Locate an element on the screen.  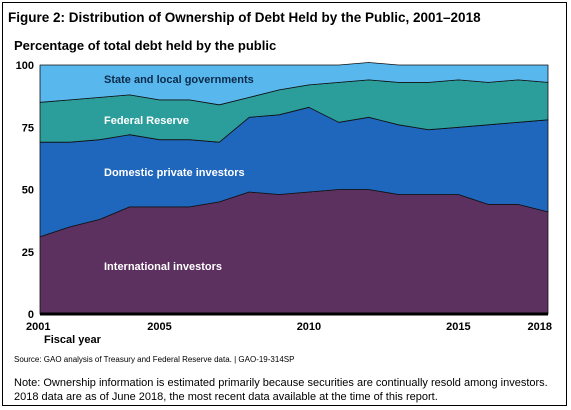
x-tick-label: 2005 is located at coordinates (159, 327).